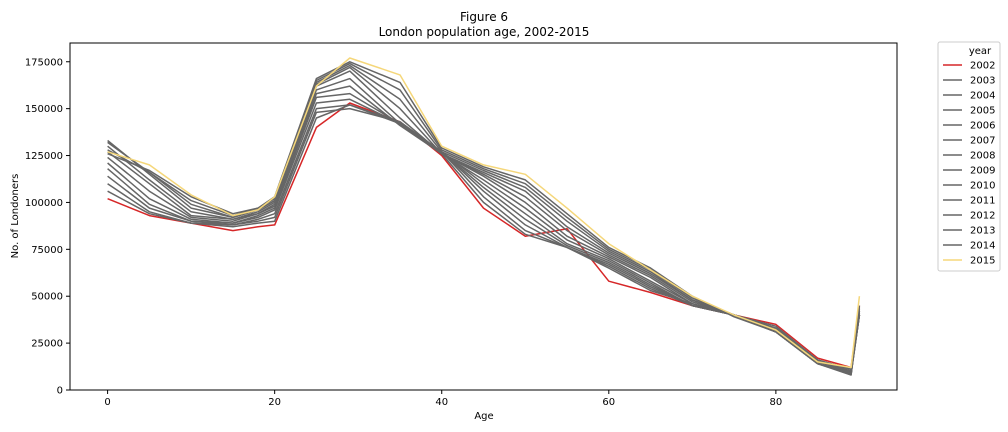 The height and width of the screenshot is (432, 1008). Describe the element at coordinates (484, 32) in the screenshot. I see `chart-subtitle: London population age, 2002-2015` at that location.